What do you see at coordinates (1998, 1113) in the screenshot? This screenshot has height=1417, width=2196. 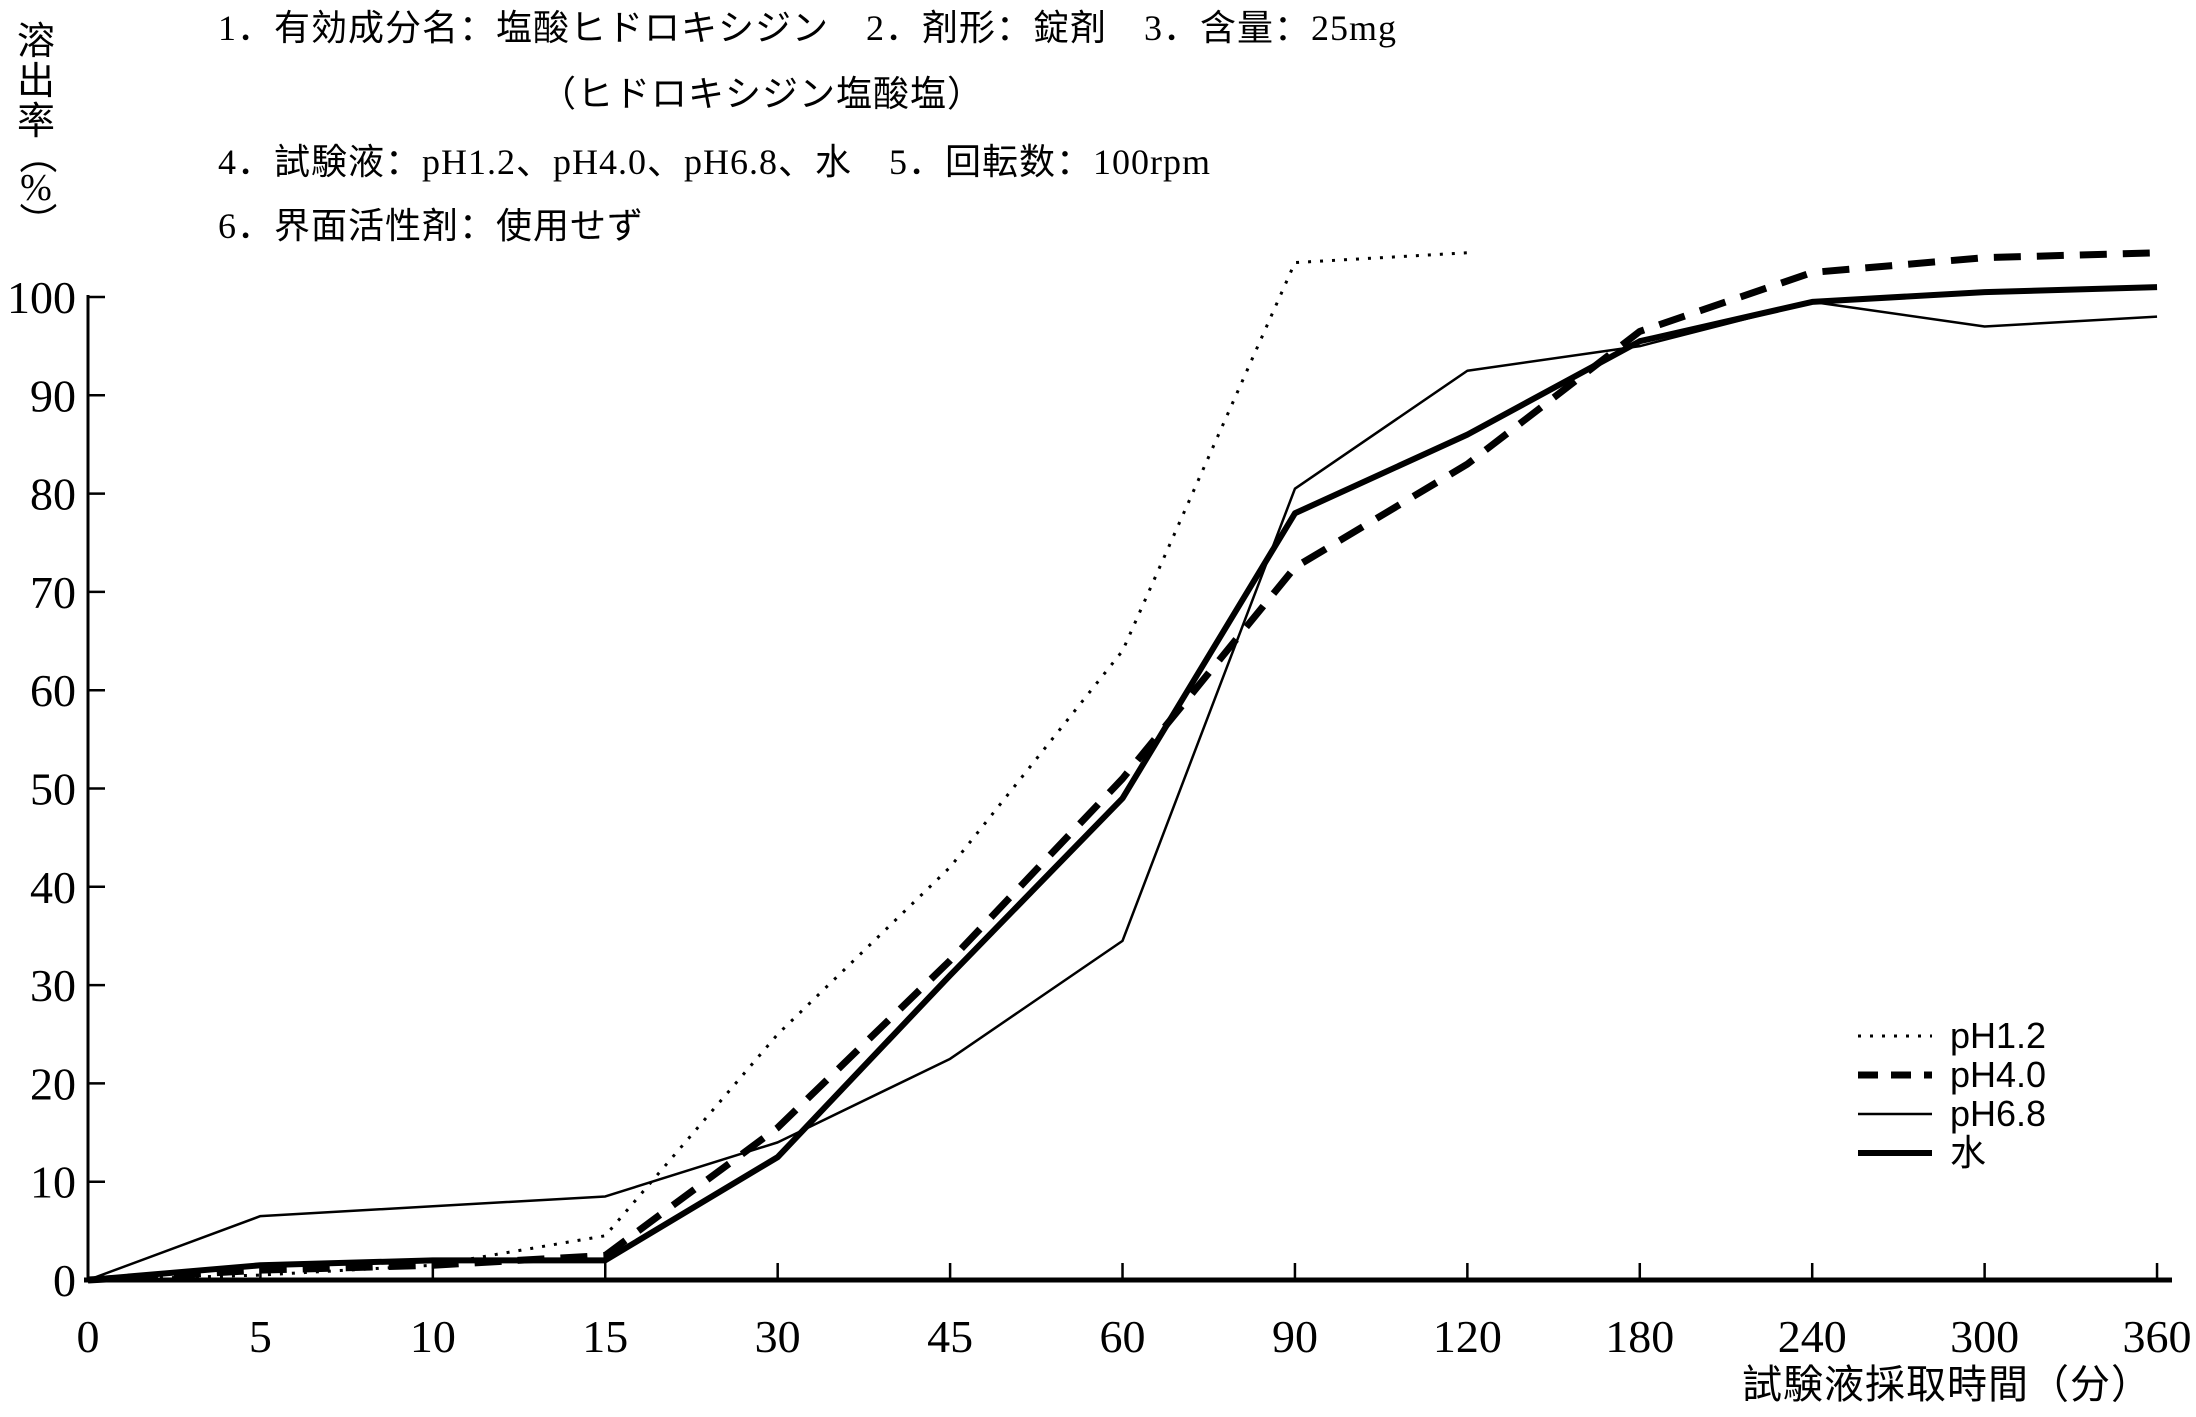 I see `legend-label-ph6-8: pH6.8` at bounding box center [1998, 1113].